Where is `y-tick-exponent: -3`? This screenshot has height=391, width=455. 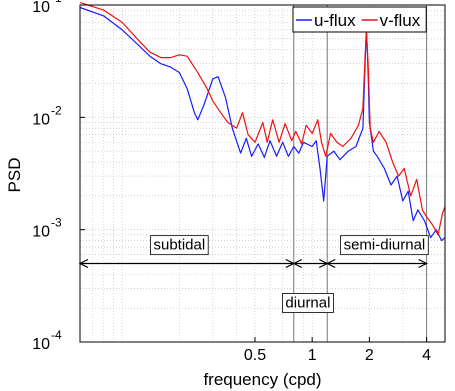 y-tick-exponent: -3 is located at coordinates (56, 223).